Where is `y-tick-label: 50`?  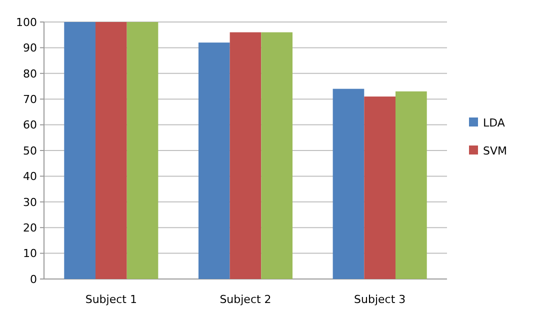 y-tick-label: 50 is located at coordinates (30, 151).